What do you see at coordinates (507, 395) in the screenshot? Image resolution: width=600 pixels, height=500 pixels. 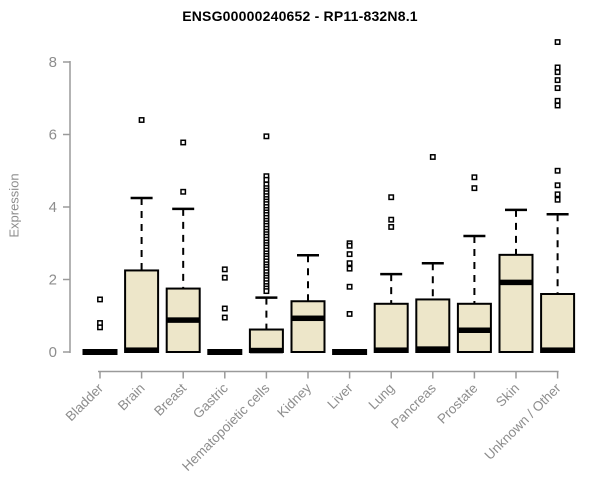 I see `x-tick-label: Skin` at bounding box center [507, 395].